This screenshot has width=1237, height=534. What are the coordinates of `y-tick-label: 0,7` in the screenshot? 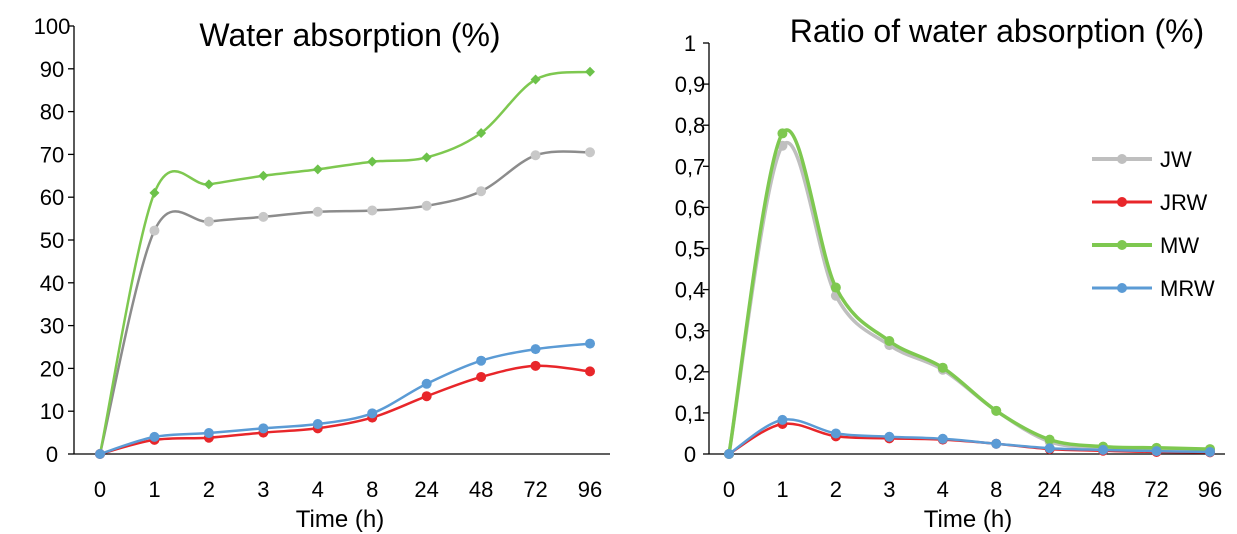 It's located at (690, 166).